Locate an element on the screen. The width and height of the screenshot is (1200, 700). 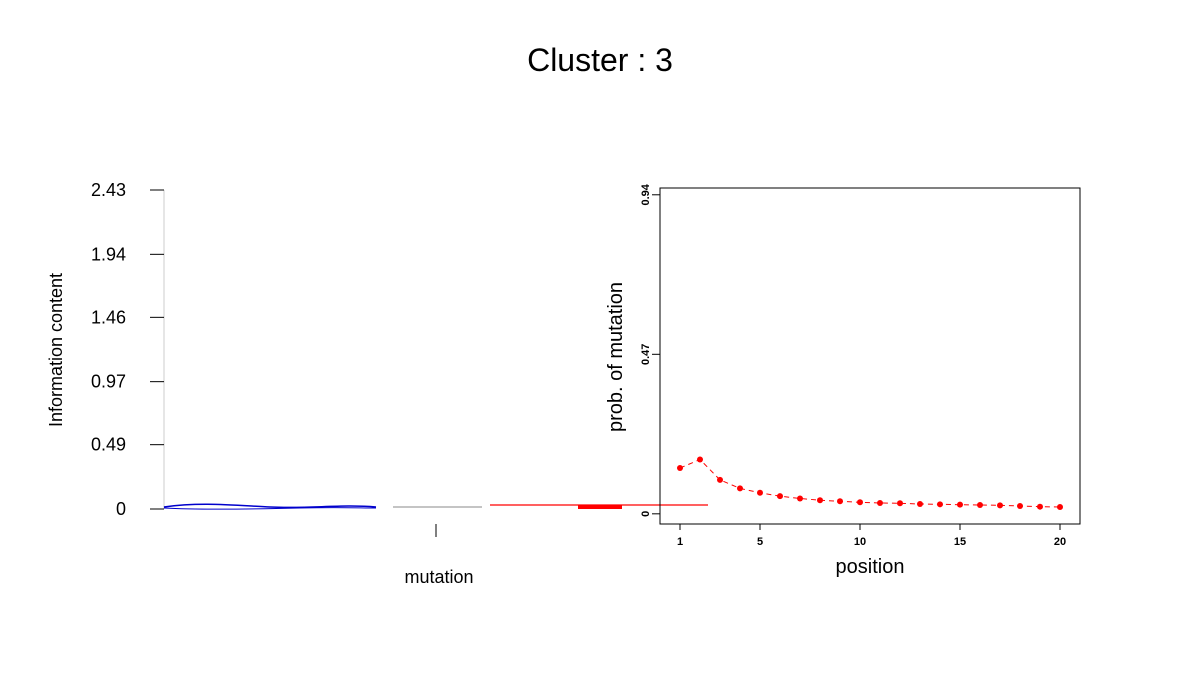
line-x-tick-label: 1 is located at coordinates (680, 542).